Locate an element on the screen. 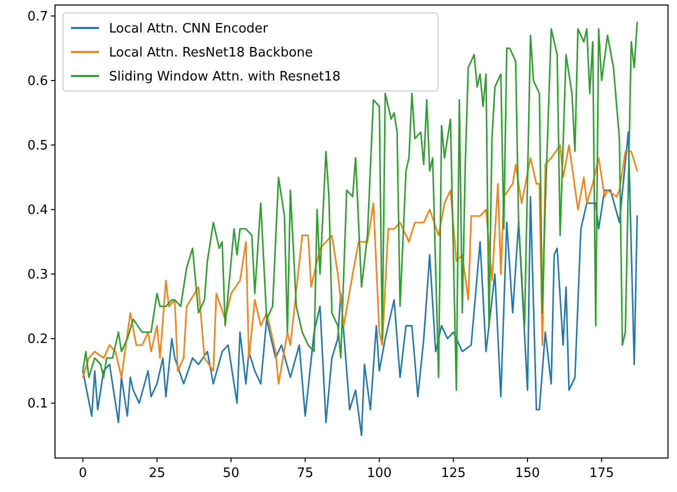 The width and height of the screenshot is (677, 492). x-tick-label: 125 is located at coordinates (453, 473).